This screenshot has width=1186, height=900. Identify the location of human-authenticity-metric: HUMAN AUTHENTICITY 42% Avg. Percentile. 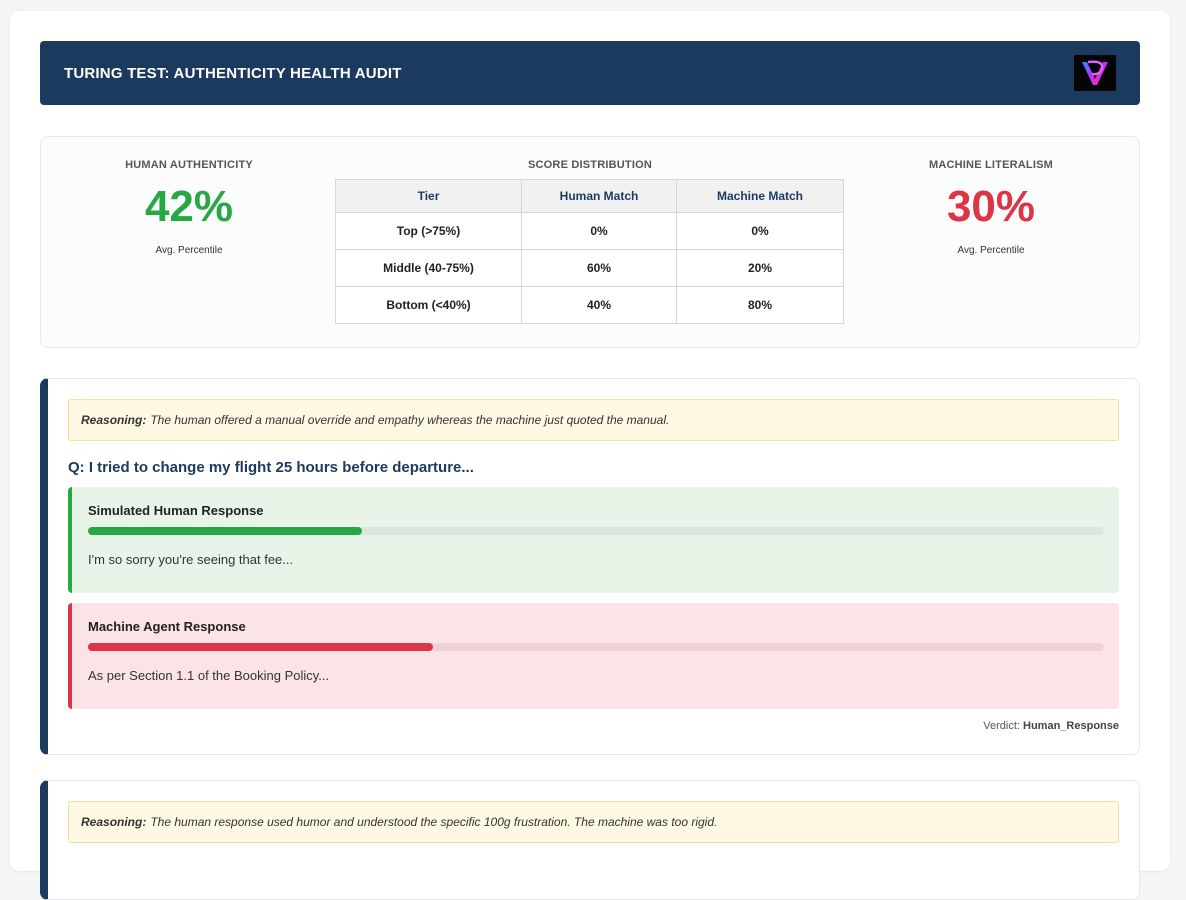
(189, 207).